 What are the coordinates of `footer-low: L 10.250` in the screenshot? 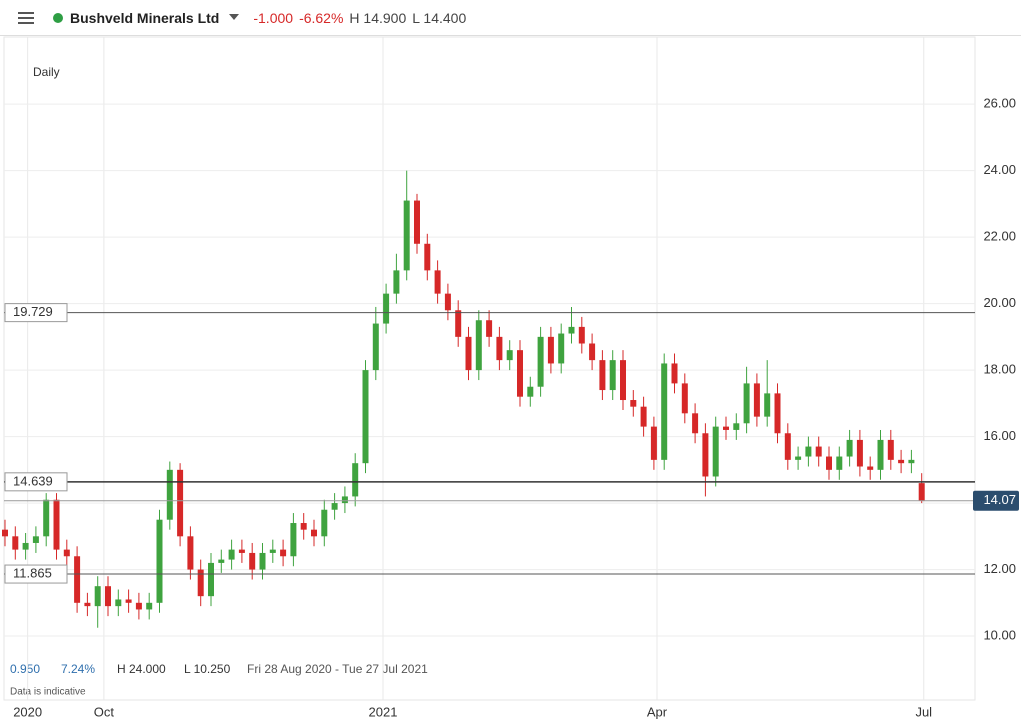 It's located at (207, 669).